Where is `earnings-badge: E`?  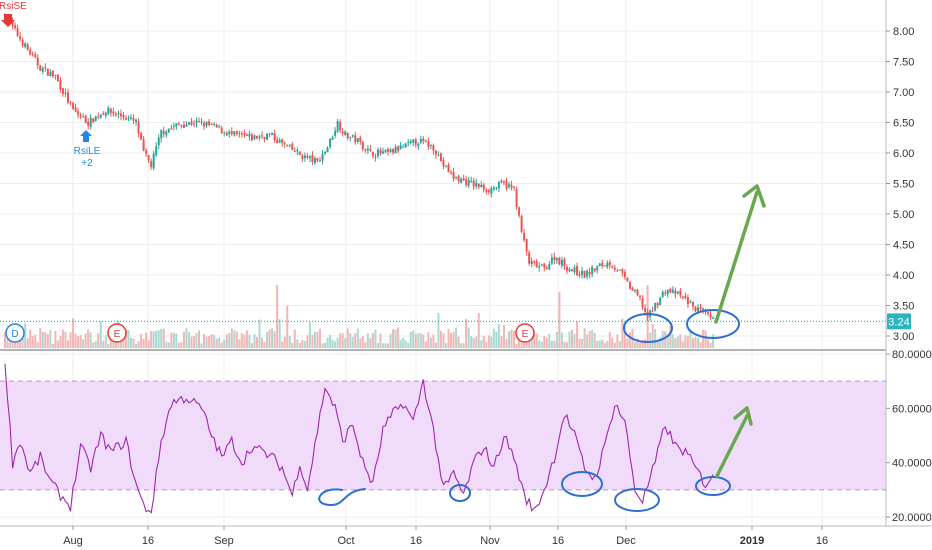
earnings-badge: E is located at coordinates (117, 333).